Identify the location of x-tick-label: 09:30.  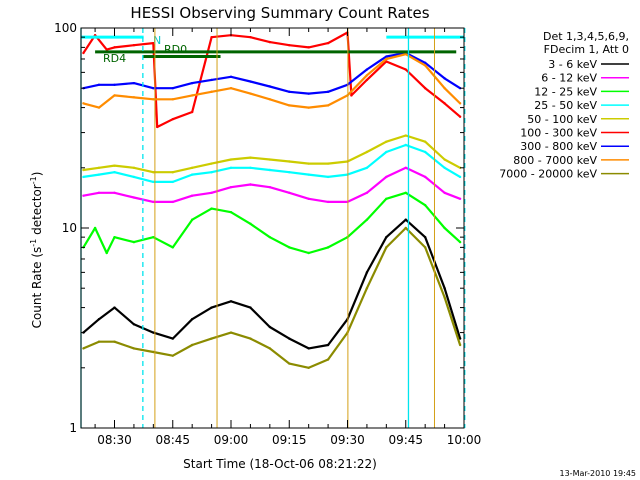
(347, 440).